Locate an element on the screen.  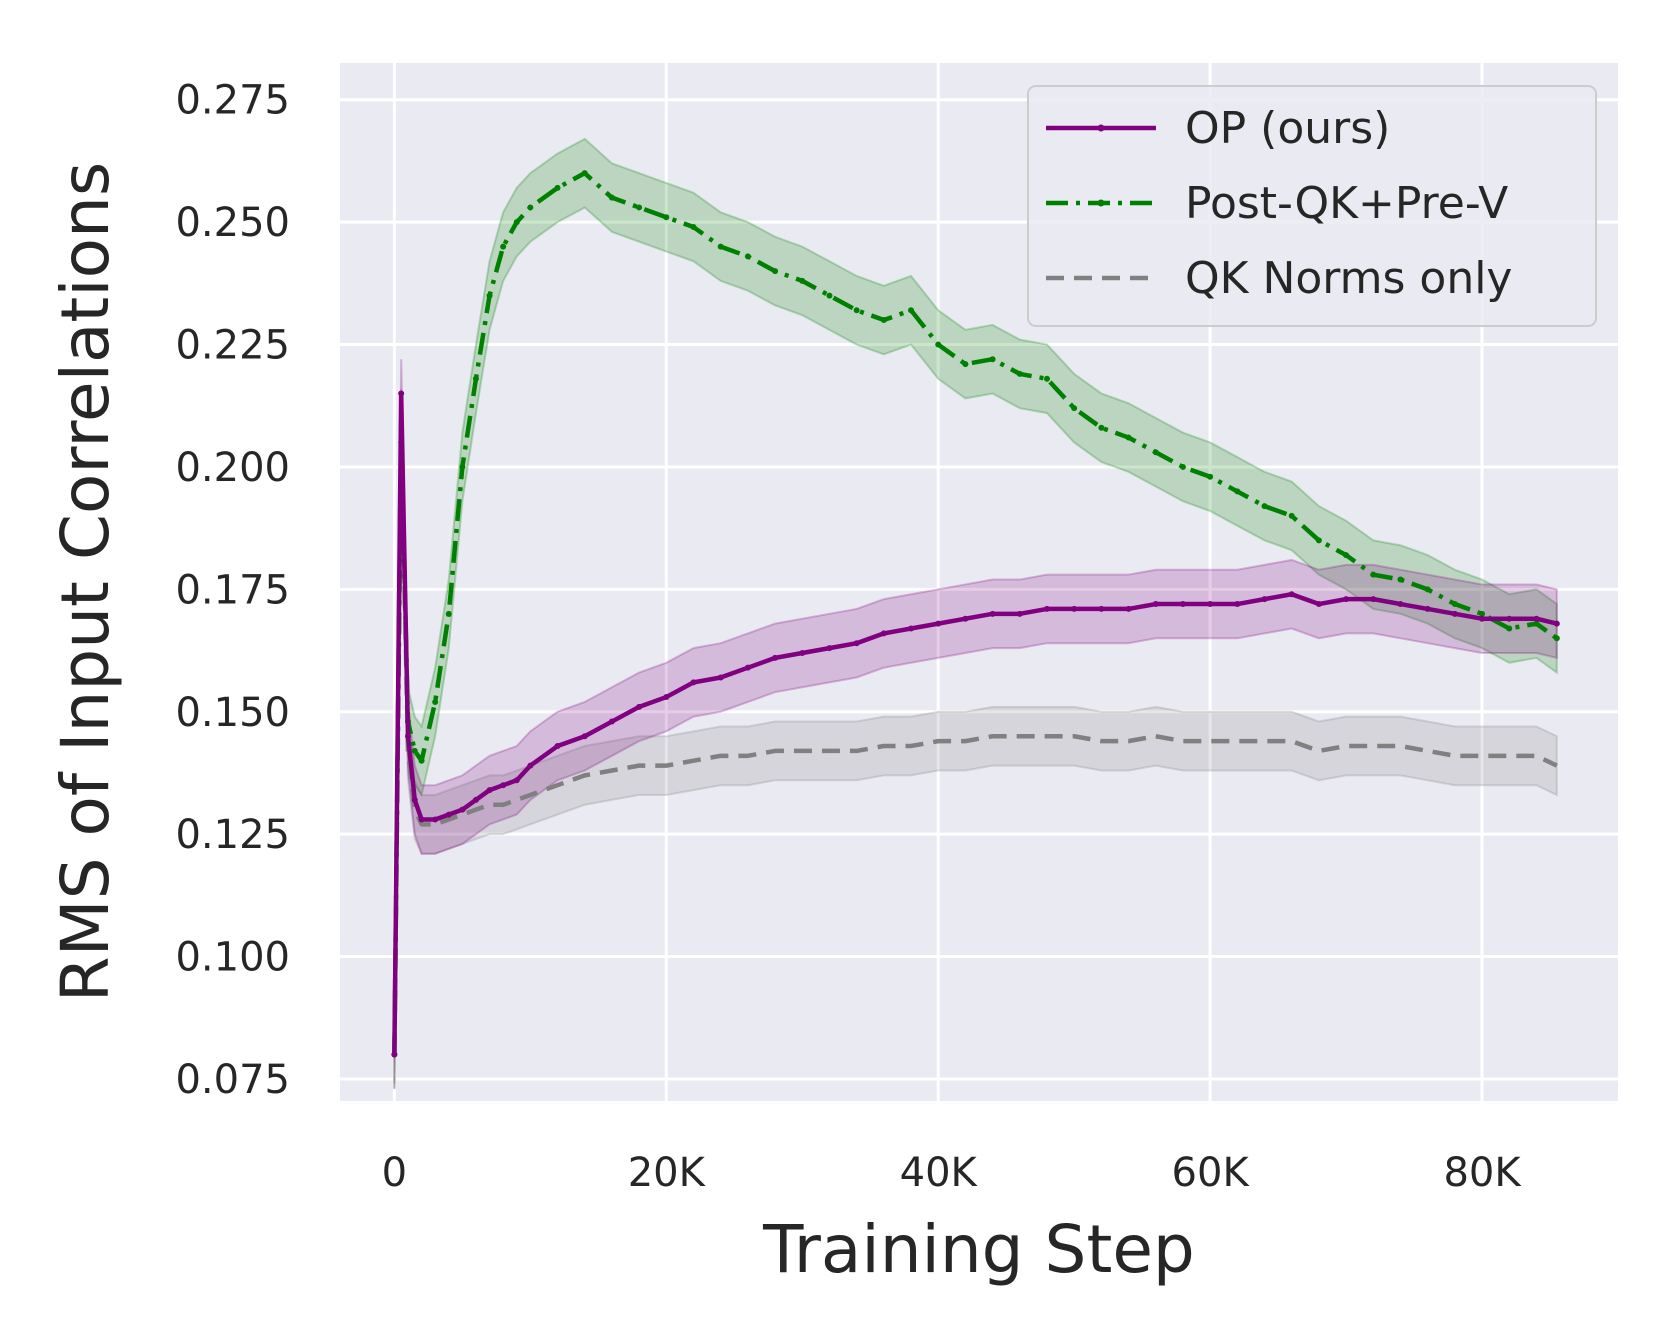
legend-entry-qk-norms-only: QK Norms only is located at coordinates (1279, 278).